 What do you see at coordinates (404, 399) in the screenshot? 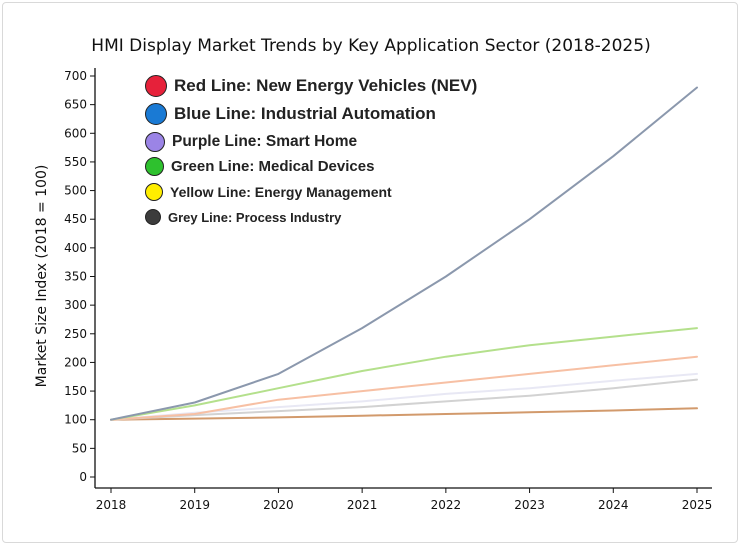
I see `series-line-process-industry` at bounding box center [404, 399].